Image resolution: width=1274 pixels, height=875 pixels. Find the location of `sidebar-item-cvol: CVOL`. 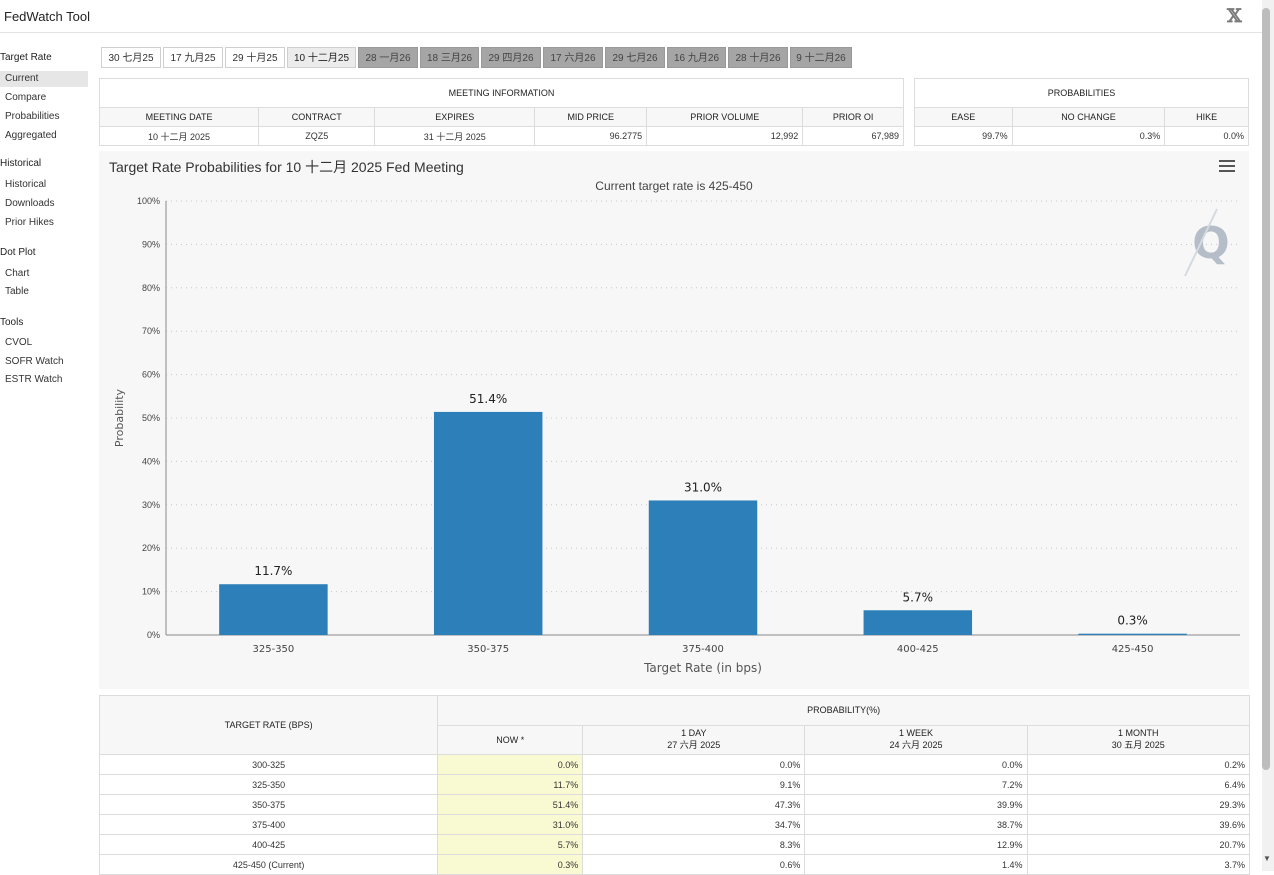

sidebar-item-cvol: CVOL is located at coordinates (19, 342).